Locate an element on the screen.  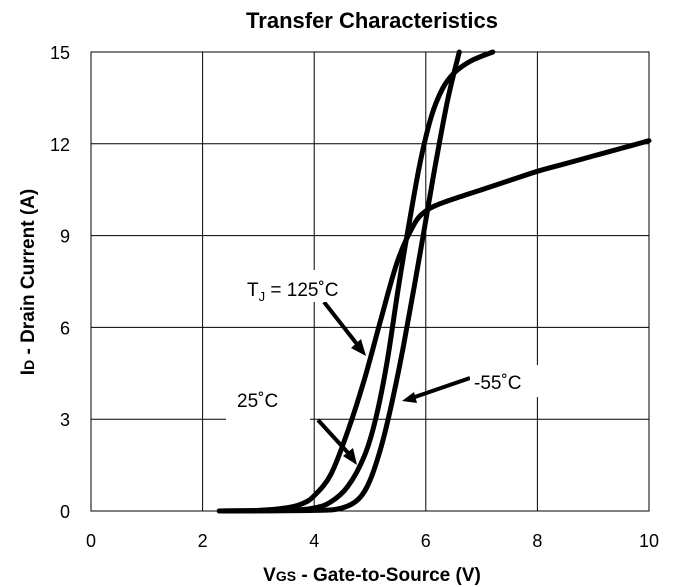
x-tick-label: 0 is located at coordinates (91, 541).